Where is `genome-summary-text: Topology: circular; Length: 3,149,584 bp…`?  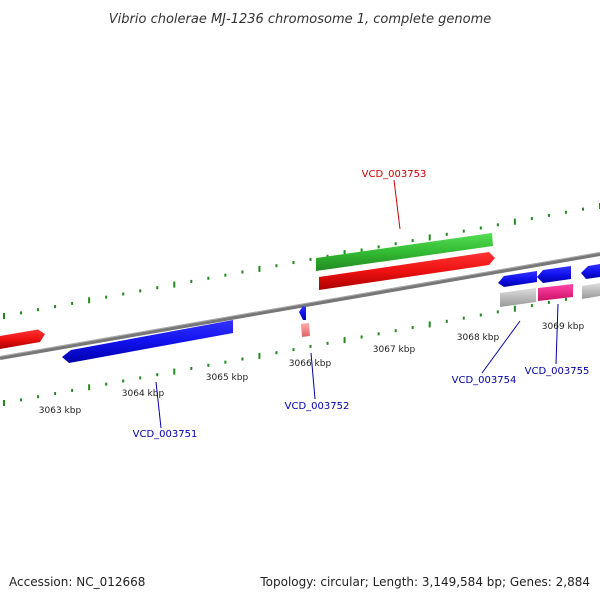
genome-summary-text: Topology: circular; Length: 3,149,584 bp… is located at coordinates (424, 582).